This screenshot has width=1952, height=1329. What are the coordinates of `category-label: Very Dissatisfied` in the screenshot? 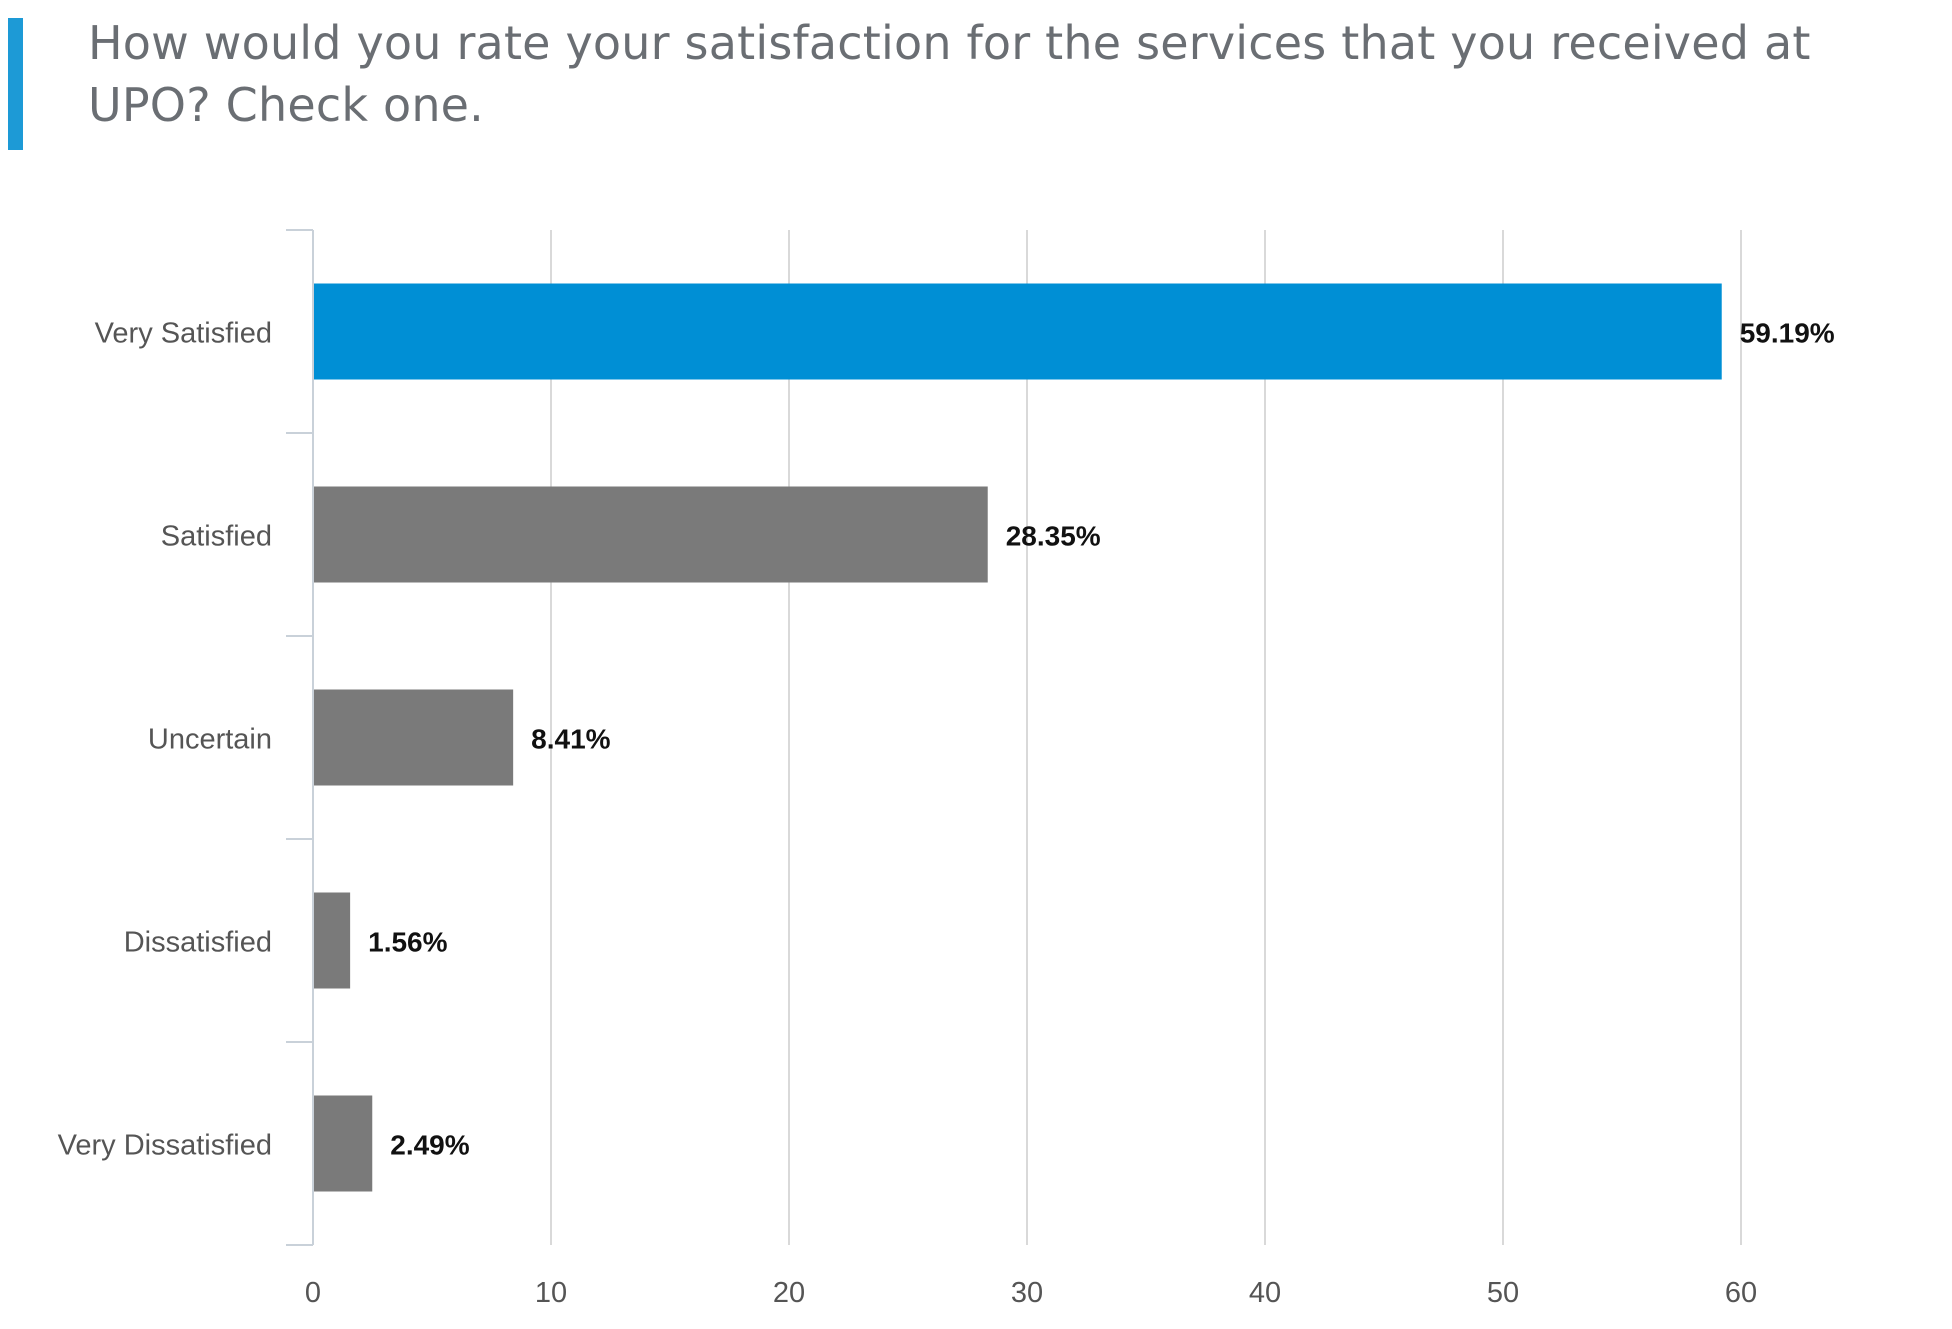 It's located at (165, 1146).